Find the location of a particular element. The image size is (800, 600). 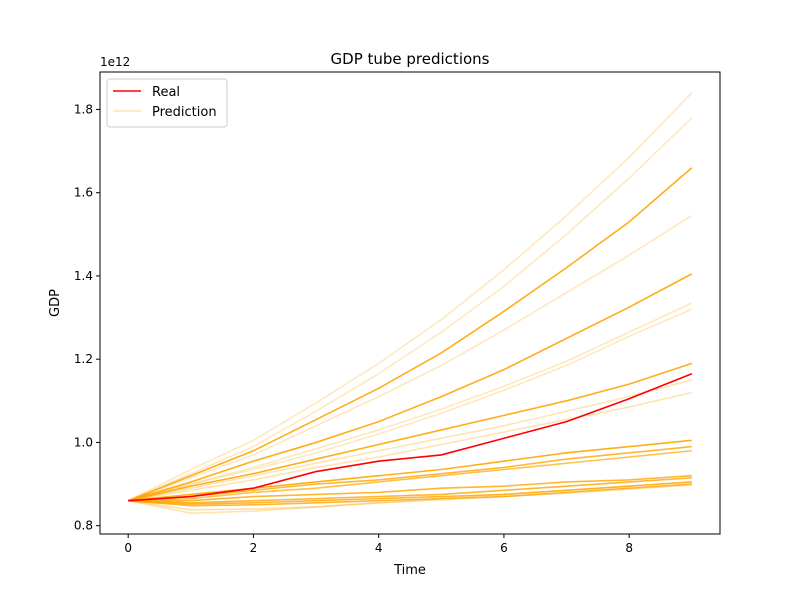

legend-prediction-label: Prediction is located at coordinates (184, 112).